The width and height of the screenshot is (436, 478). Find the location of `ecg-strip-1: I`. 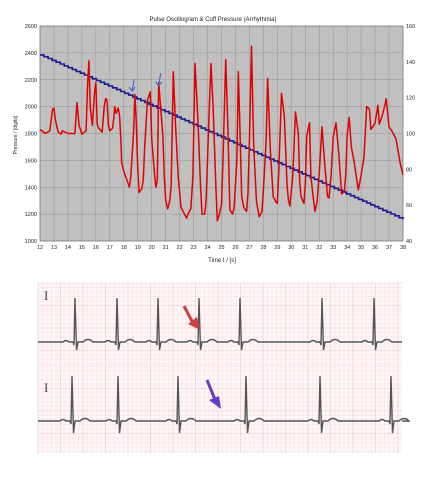

ecg-strip-1: I is located at coordinates (219, 323).